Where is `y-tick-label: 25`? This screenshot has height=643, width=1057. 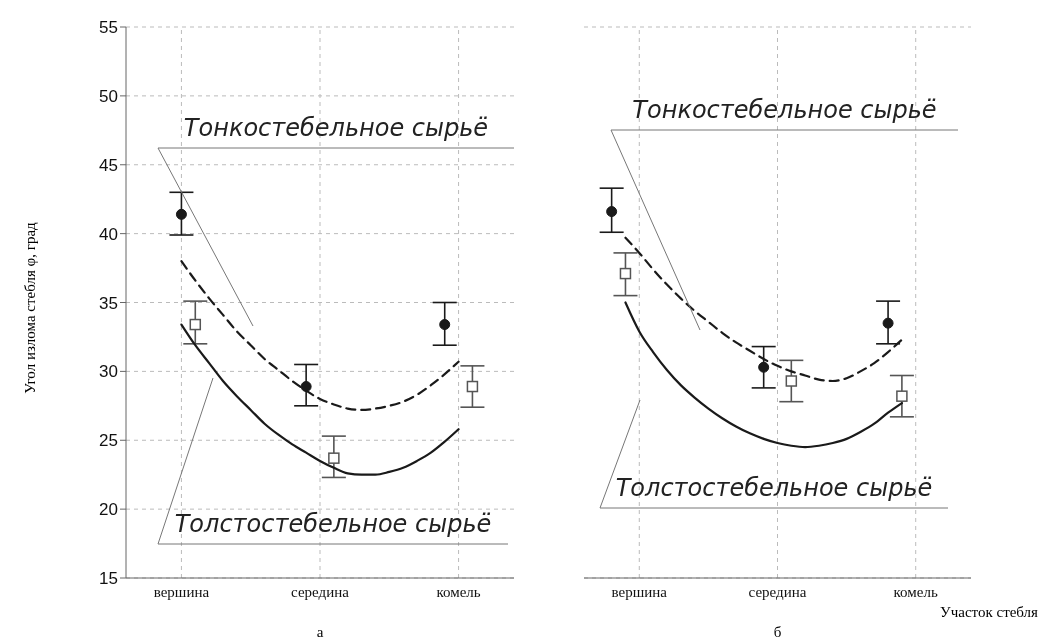 y-tick-label: 25 is located at coordinates (108, 441).